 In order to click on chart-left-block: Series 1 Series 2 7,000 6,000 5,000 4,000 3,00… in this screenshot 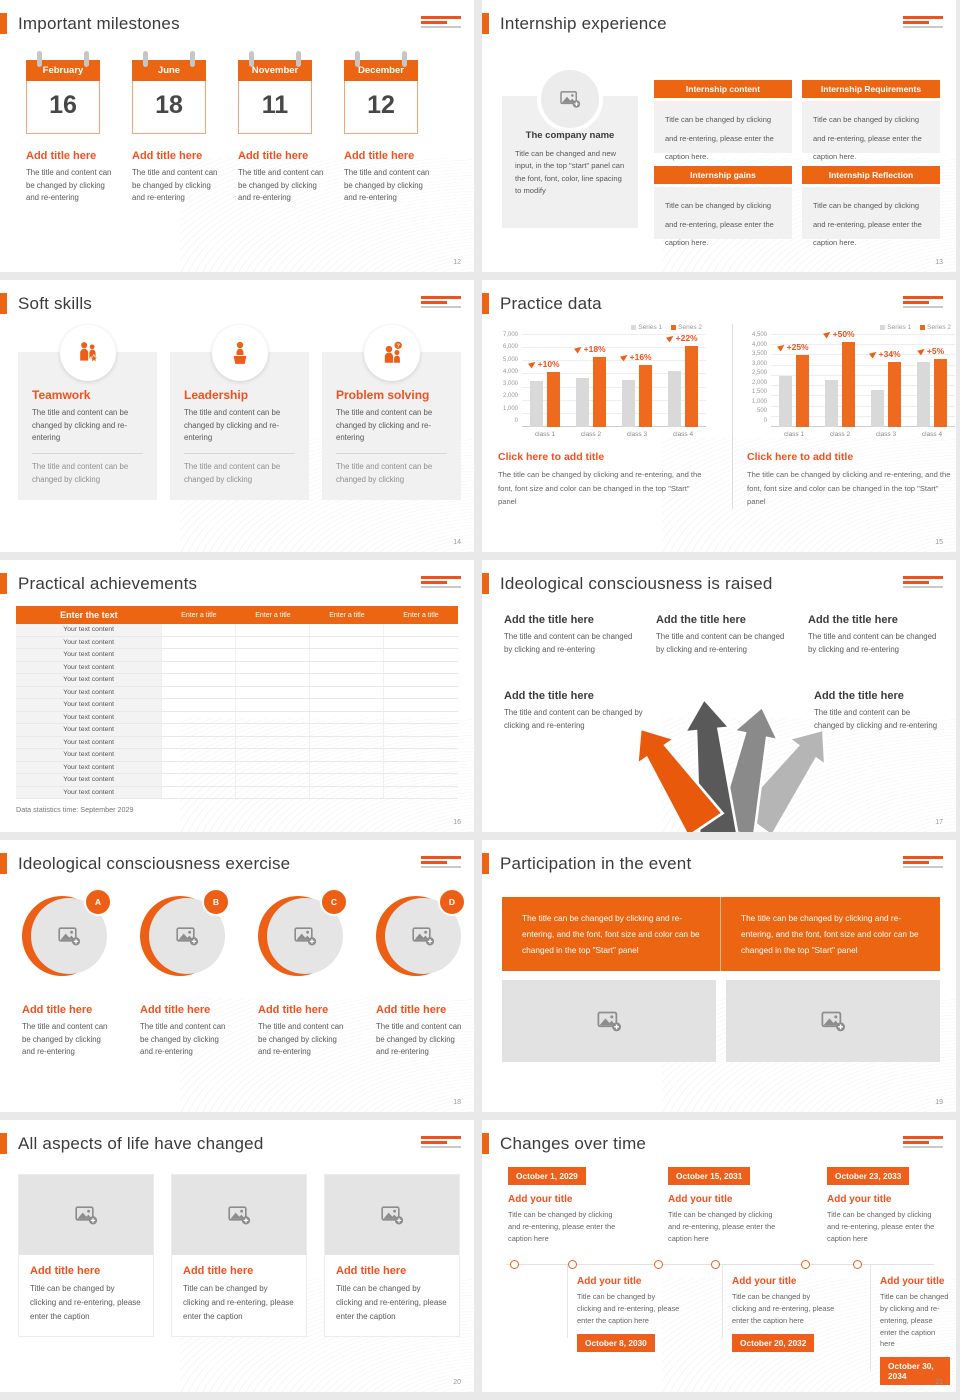, I will do `click(602, 416)`.